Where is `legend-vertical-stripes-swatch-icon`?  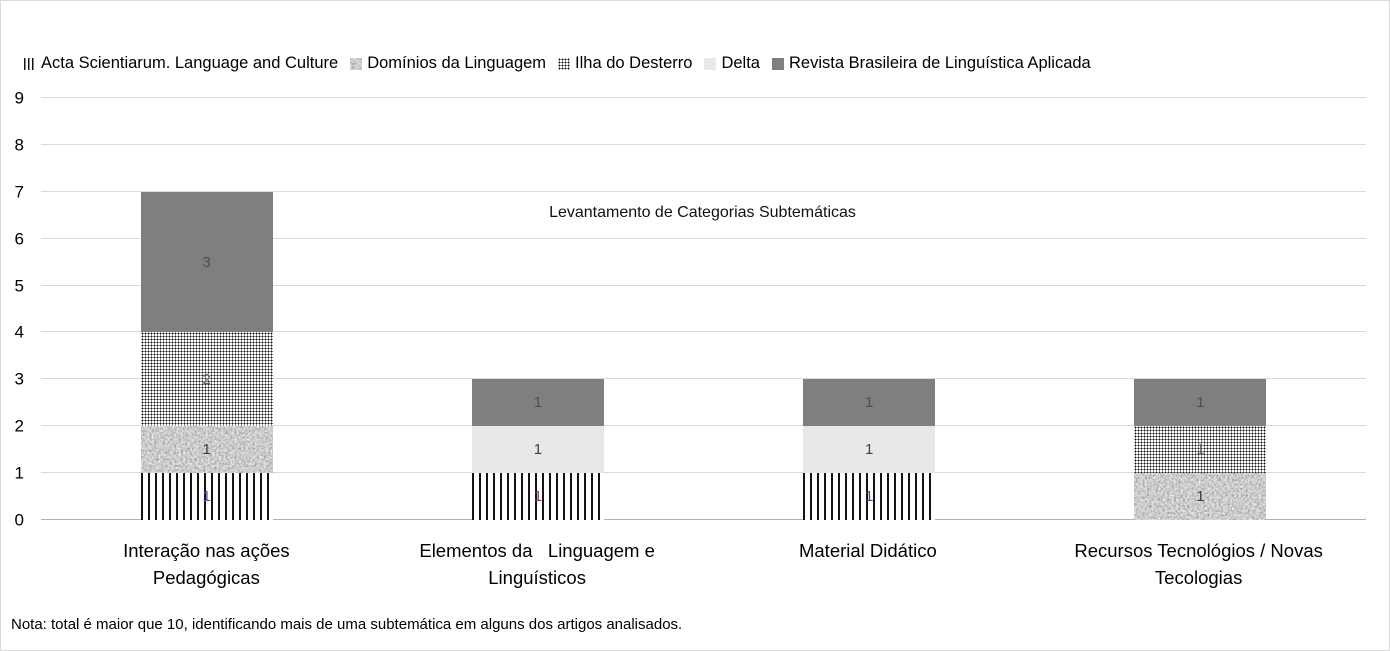
legend-vertical-stripes-swatch-icon is located at coordinates (30, 63).